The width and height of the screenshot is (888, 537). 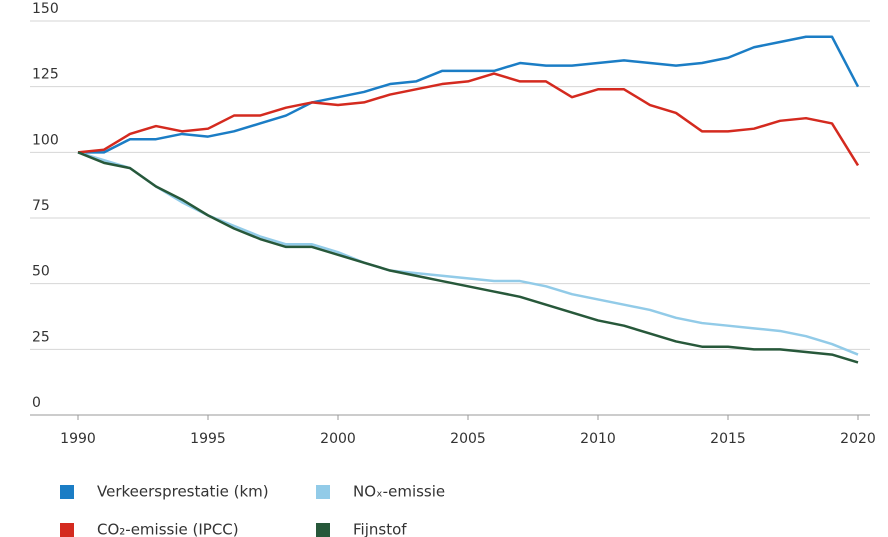 What do you see at coordinates (468, 439) in the screenshot?
I see `x-tick-label: 2005` at bounding box center [468, 439].